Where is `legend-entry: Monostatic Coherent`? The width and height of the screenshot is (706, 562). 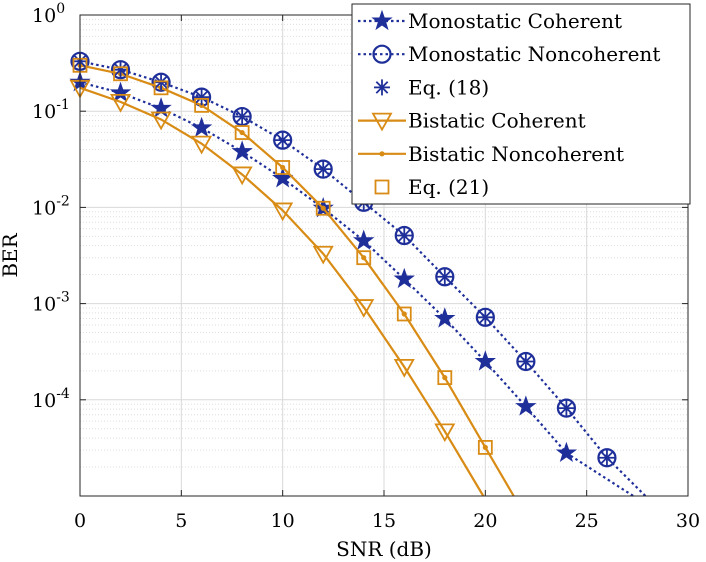 legend-entry: Monostatic Coherent is located at coordinates (490, 21).